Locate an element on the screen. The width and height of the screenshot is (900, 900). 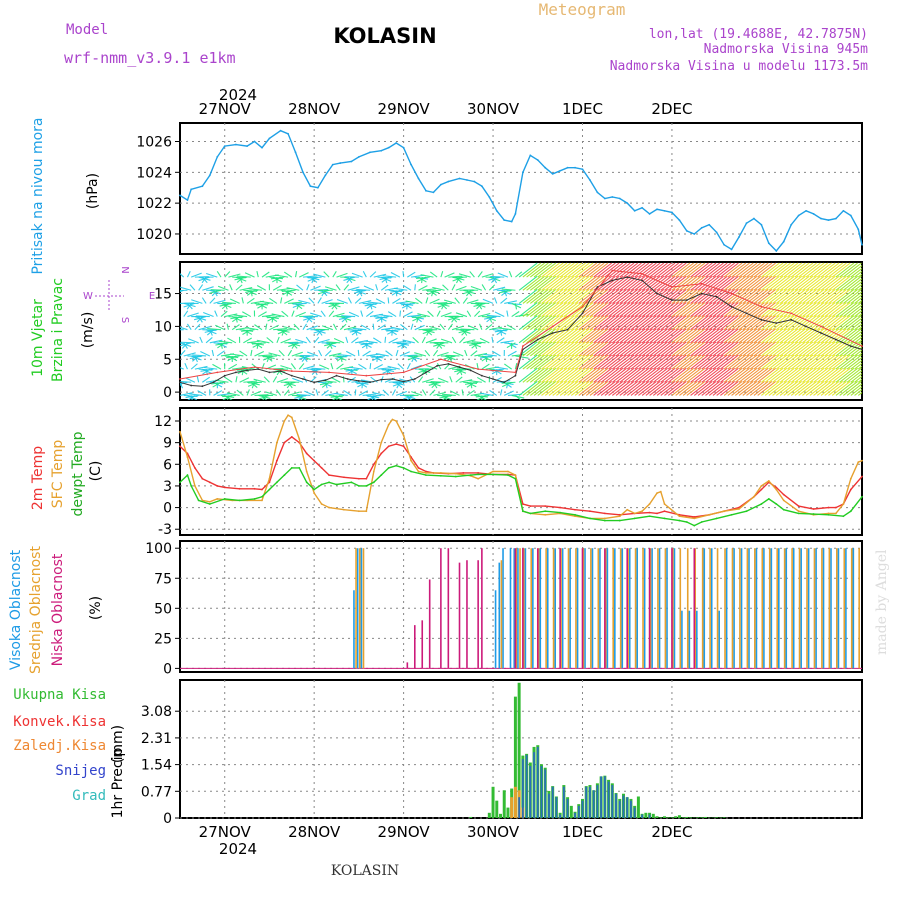
pressure-line-point is located at coordinates (731, 249).